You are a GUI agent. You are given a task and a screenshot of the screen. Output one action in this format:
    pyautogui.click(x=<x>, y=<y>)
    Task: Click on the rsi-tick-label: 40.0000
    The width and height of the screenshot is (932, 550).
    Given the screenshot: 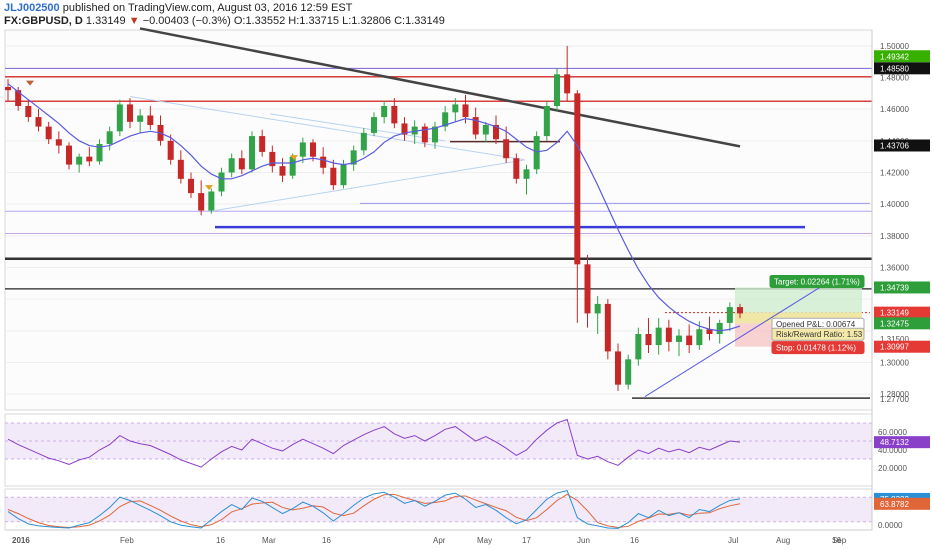 What is the action you would take?
    pyautogui.click(x=892, y=450)
    